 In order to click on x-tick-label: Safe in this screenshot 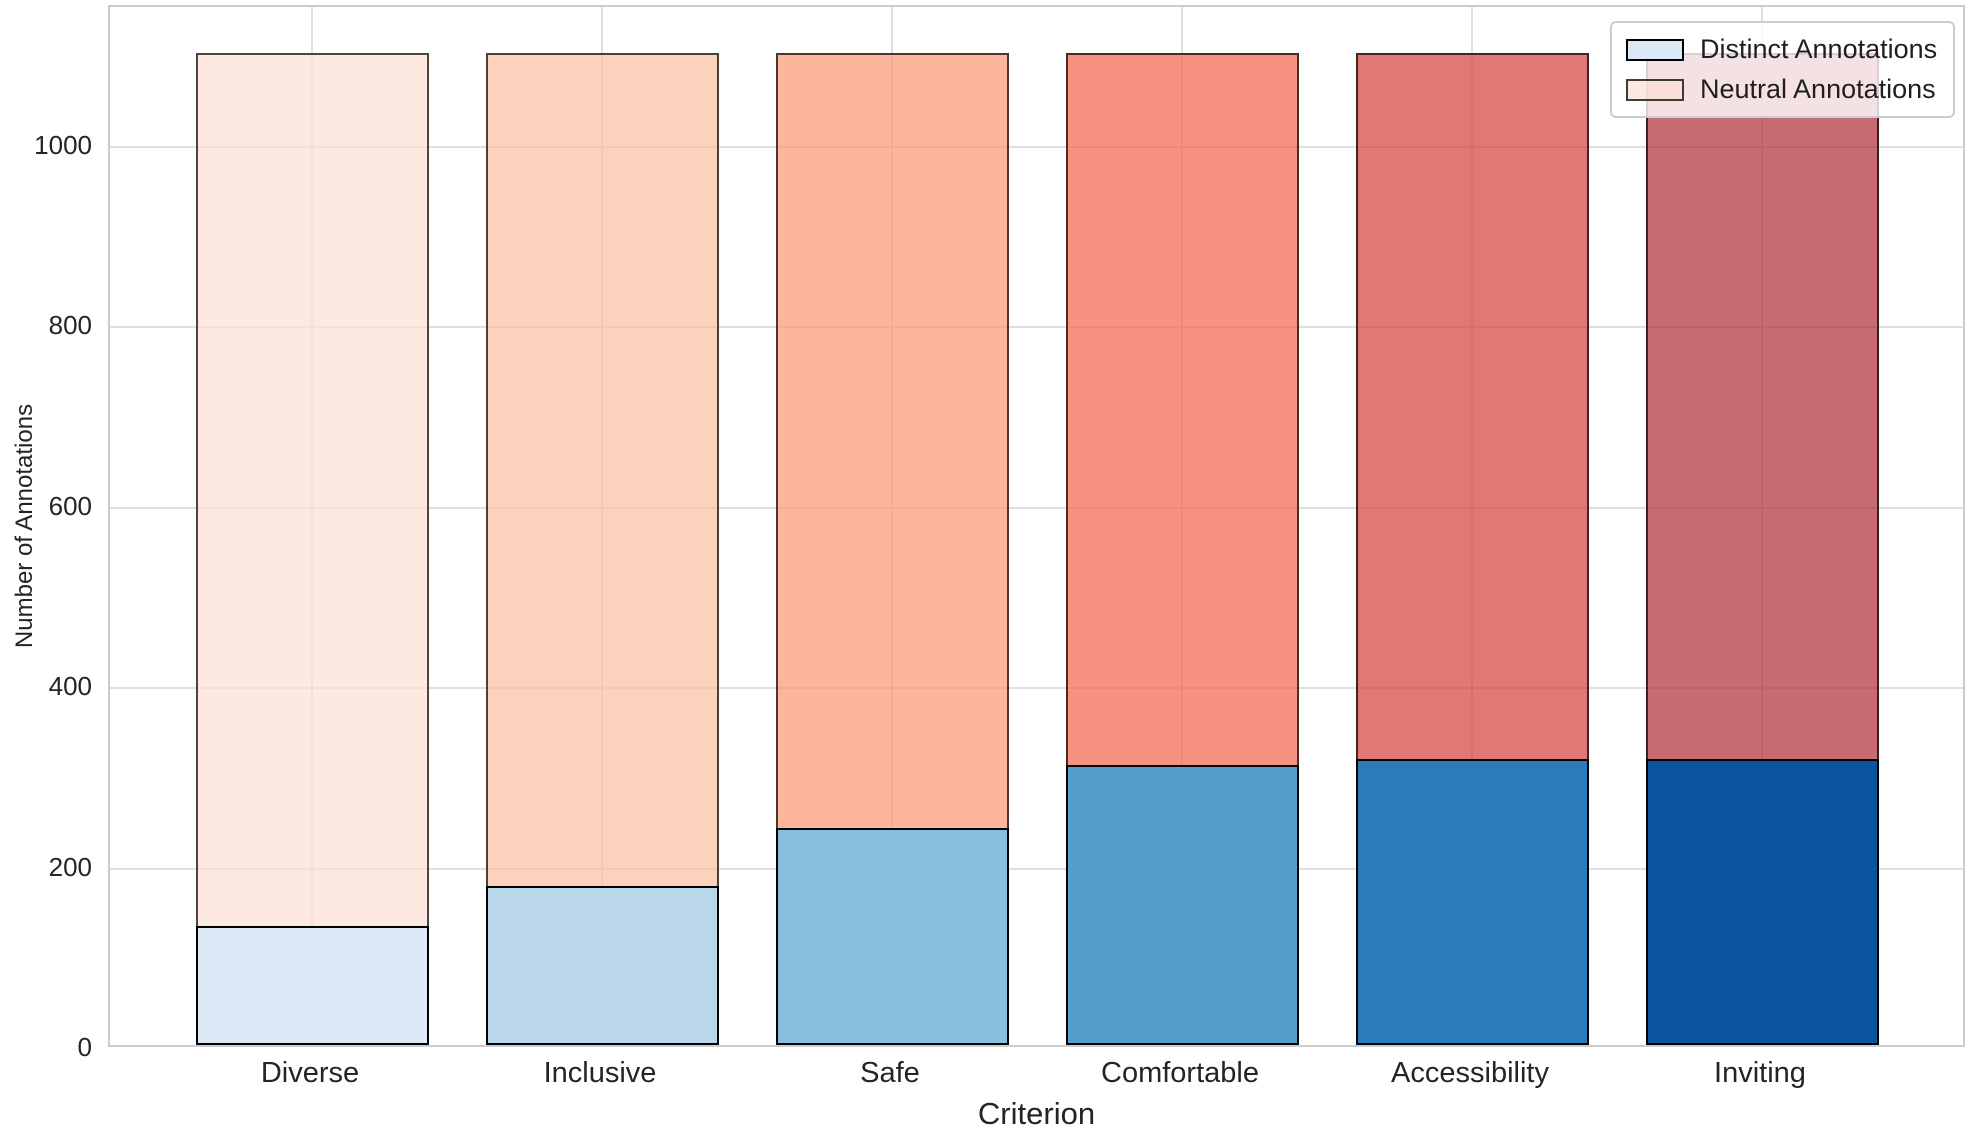, I will do `click(890, 1073)`.